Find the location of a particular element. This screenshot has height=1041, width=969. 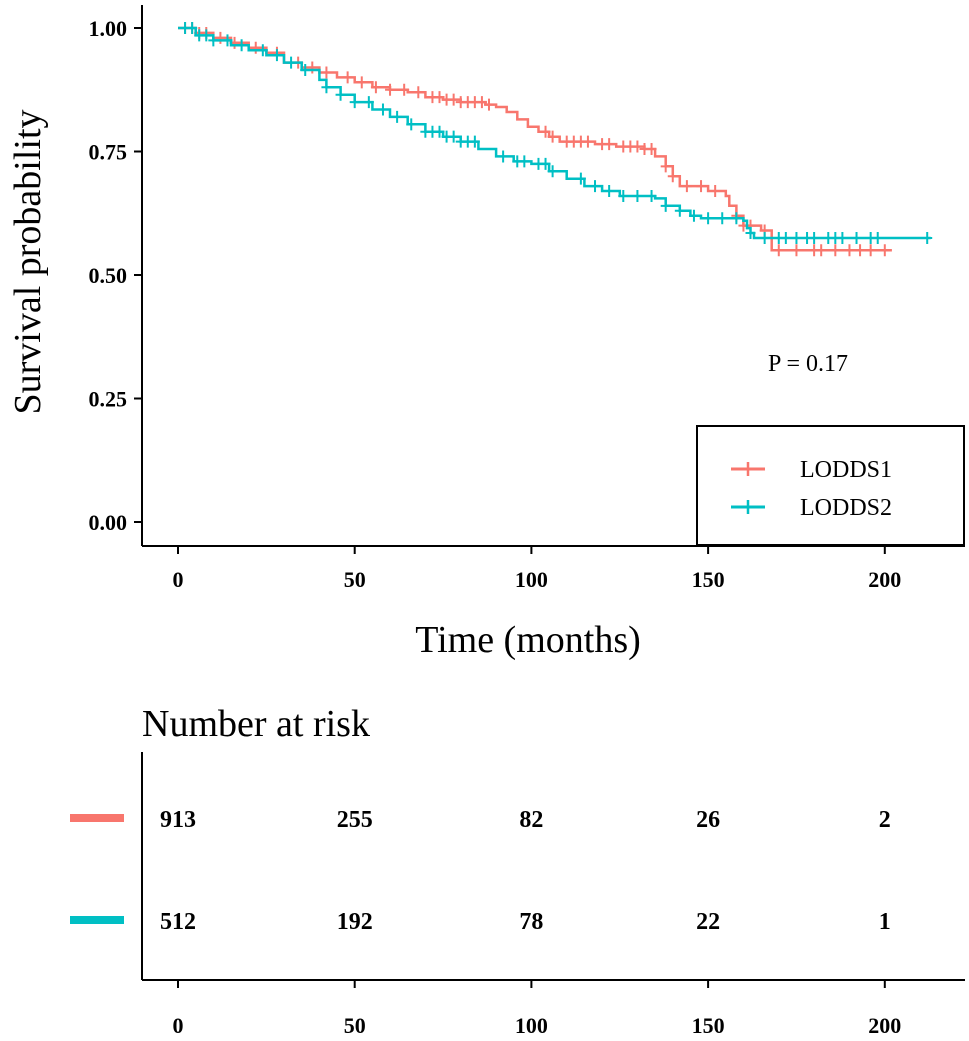

risk-value-lodds1: 255 is located at coordinates (355, 820).